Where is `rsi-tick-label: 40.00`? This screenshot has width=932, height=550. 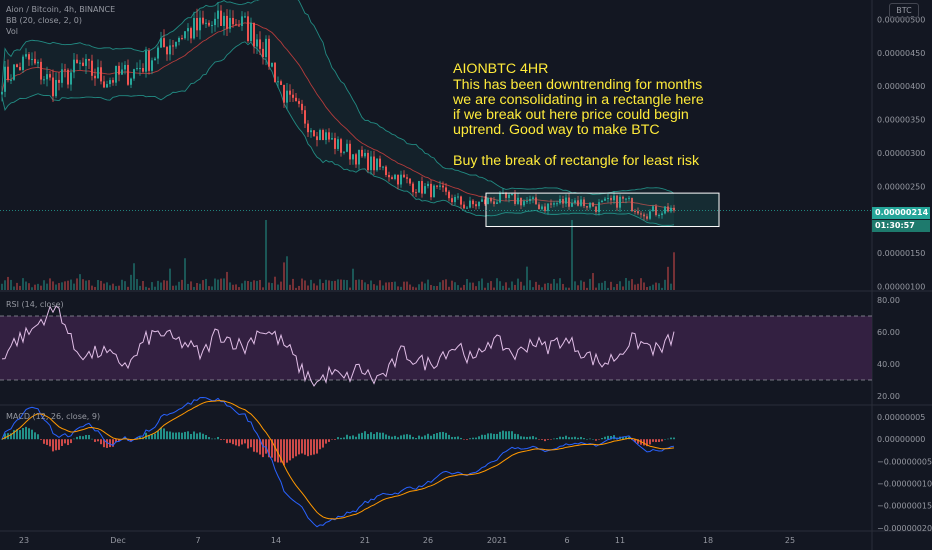 rsi-tick-label: 40.00 is located at coordinates (888, 364).